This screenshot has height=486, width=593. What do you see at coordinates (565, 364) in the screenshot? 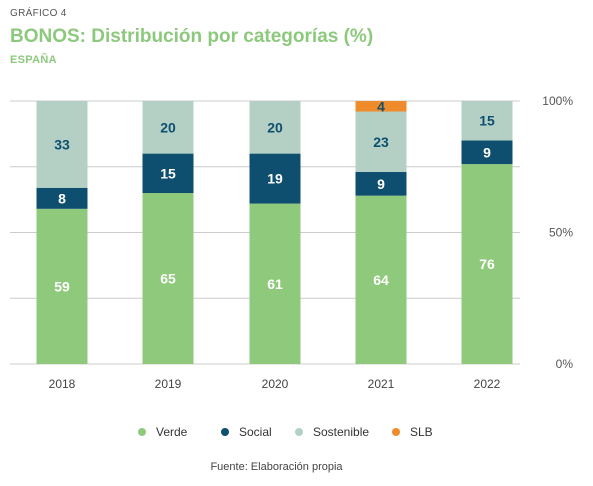
I see `y-tick-label: 0%` at bounding box center [565, 364].